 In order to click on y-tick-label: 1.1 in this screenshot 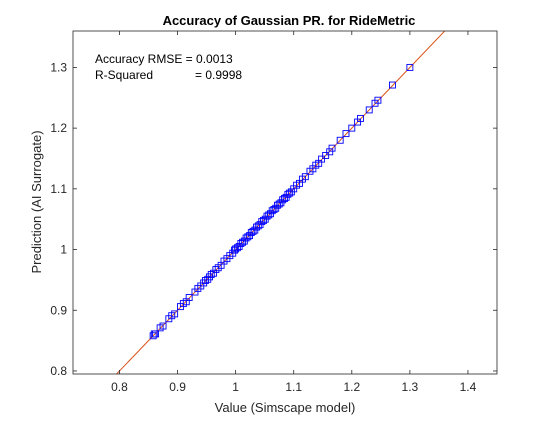, I will do `click(58, 189)`.